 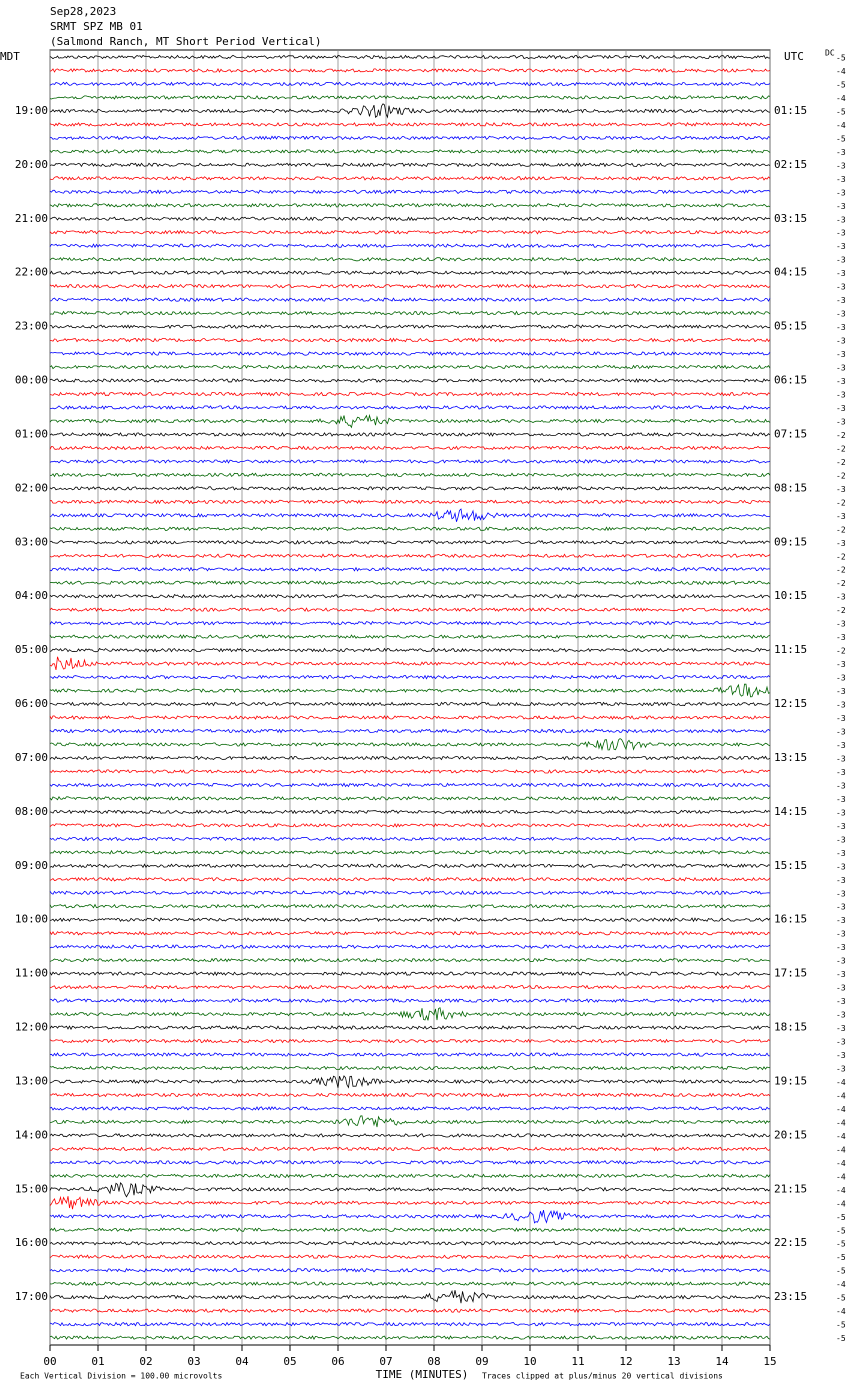 I want to click on left-zone: MDT, so click(x=10, y=56).